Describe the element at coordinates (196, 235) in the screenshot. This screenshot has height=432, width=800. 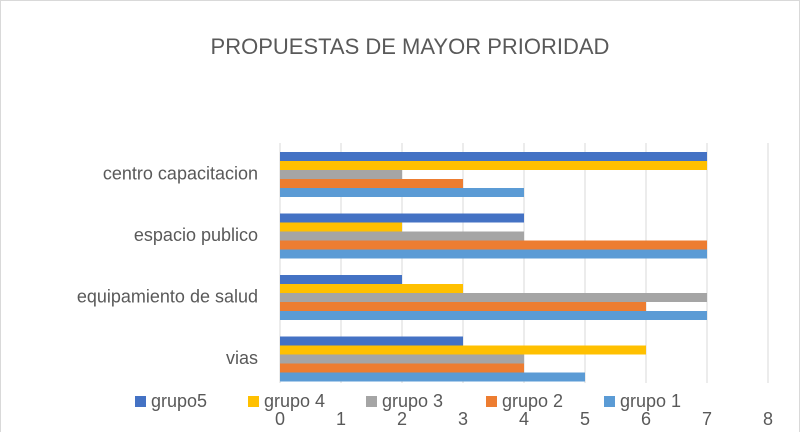
I see `y-tick-label: espacio publico` at that location.